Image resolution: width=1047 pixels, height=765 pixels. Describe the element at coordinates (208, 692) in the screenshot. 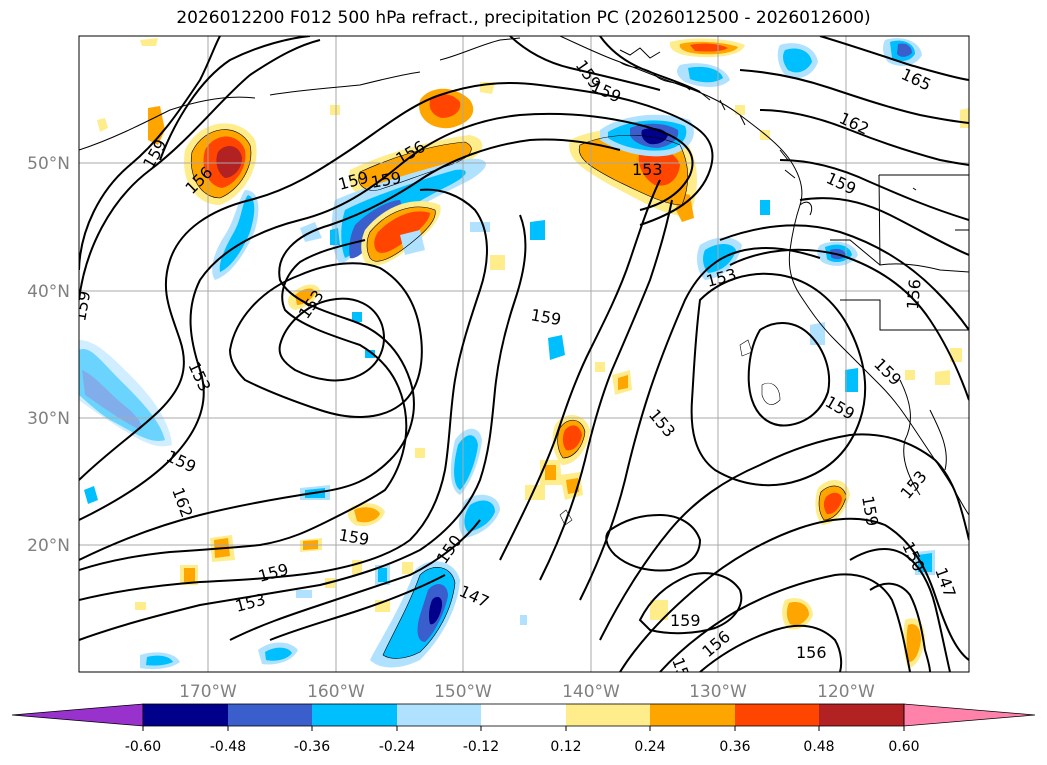

I see `lon-label: 170°W` at that location.